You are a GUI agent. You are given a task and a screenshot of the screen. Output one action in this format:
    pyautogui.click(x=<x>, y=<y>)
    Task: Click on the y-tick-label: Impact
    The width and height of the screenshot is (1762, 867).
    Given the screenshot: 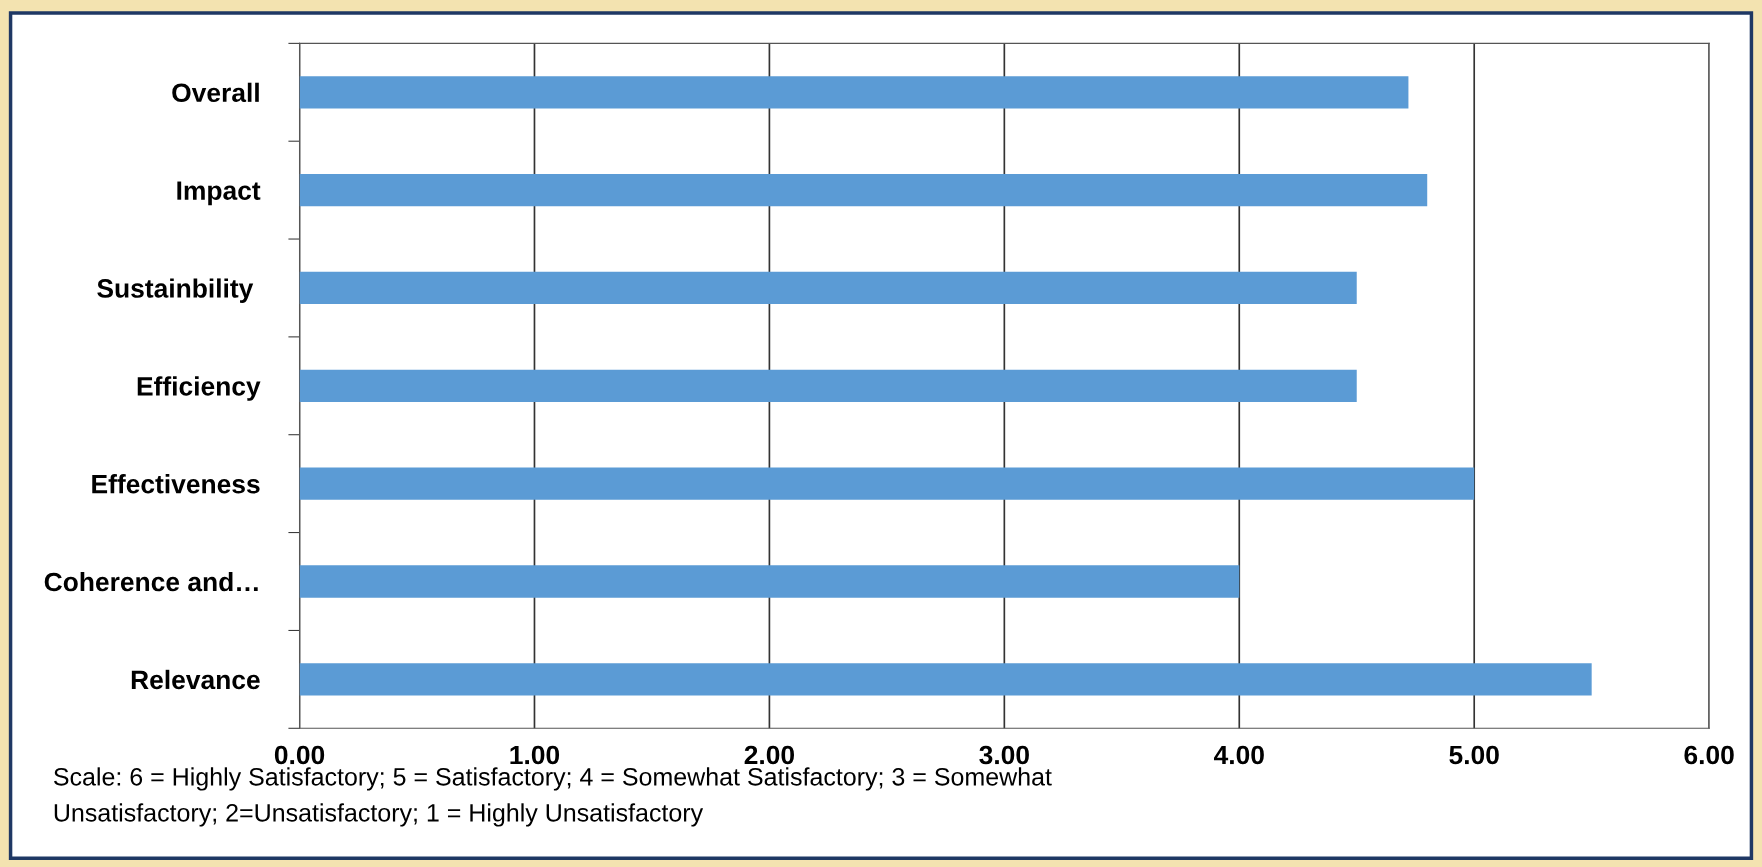 What is the action you would take?
    pyautogui.click(x=219, y=193)
    